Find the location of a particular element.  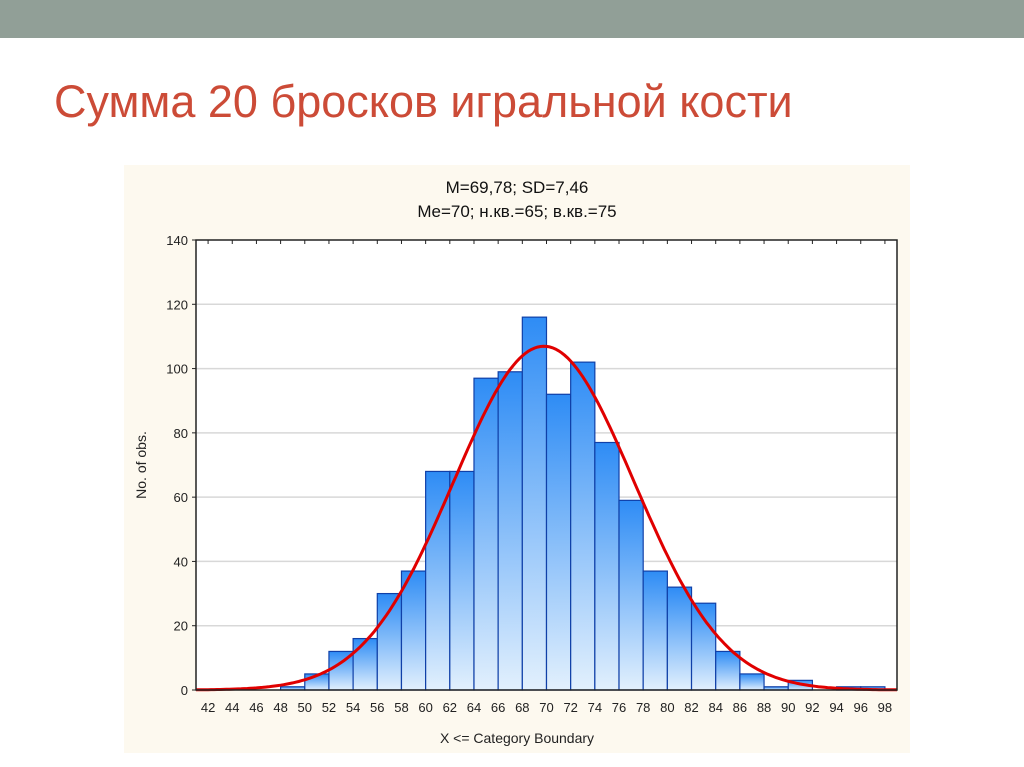

x-tick-label: 62 is located at coordinates (450, 707).